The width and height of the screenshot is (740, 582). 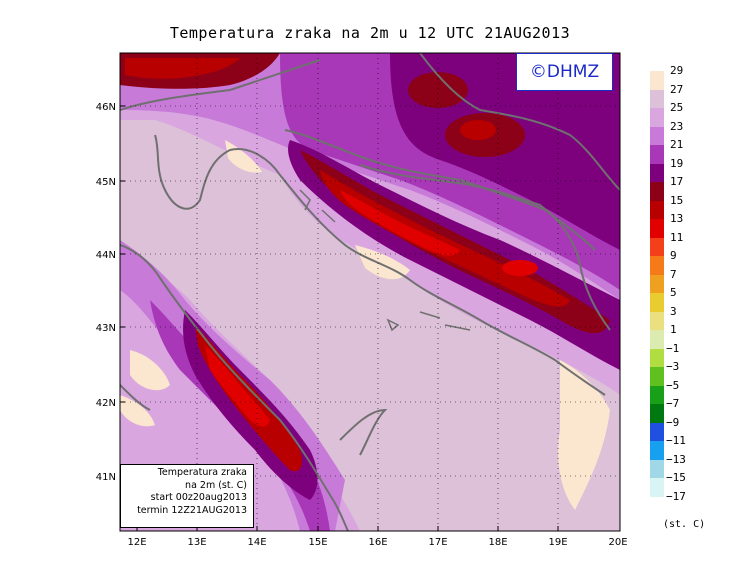 I want to click on lon-label-16e: 16E, so click(x=377, y=542).